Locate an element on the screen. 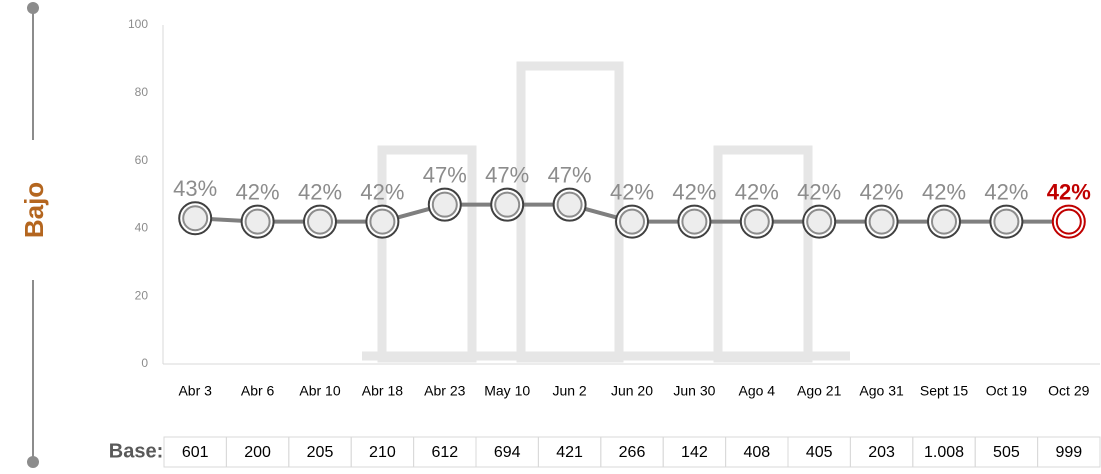  base-value: 999 is located at coordinates (1068, 452).